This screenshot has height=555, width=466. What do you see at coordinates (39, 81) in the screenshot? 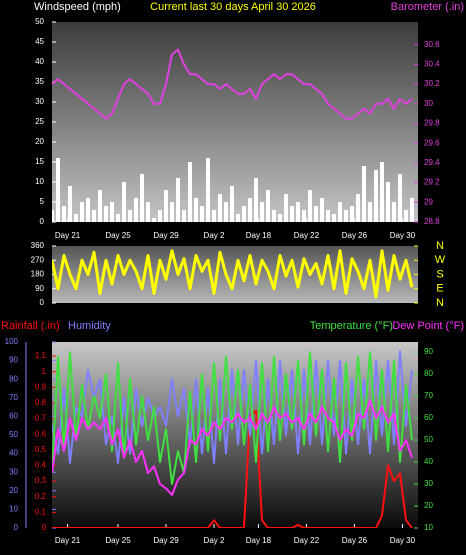
I see `y-tick-label: 35` at bounding box center [39, 81].